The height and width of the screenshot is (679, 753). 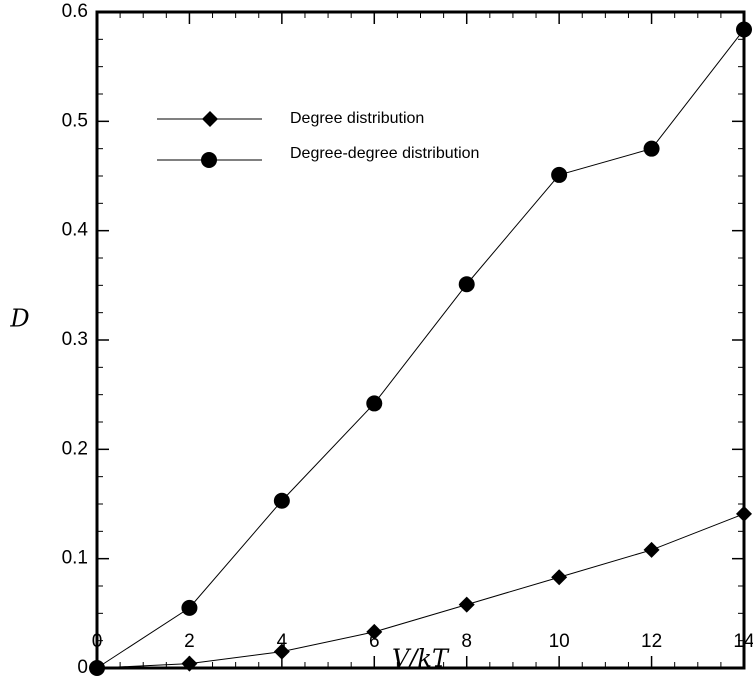 I want to click on legend-item-degree: Degree distribution, so click(x=290, y=118).